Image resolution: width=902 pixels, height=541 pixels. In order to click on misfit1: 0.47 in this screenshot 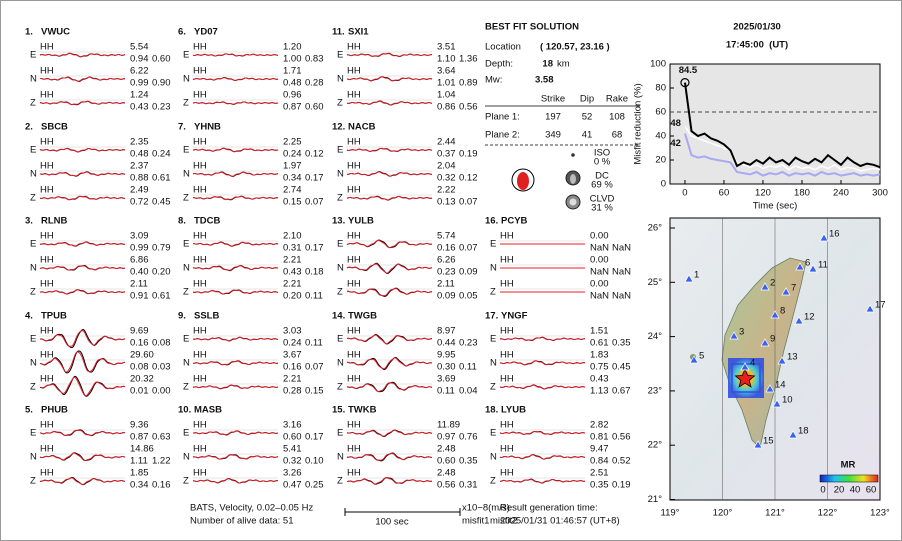, I will do `click(292, 485)`.